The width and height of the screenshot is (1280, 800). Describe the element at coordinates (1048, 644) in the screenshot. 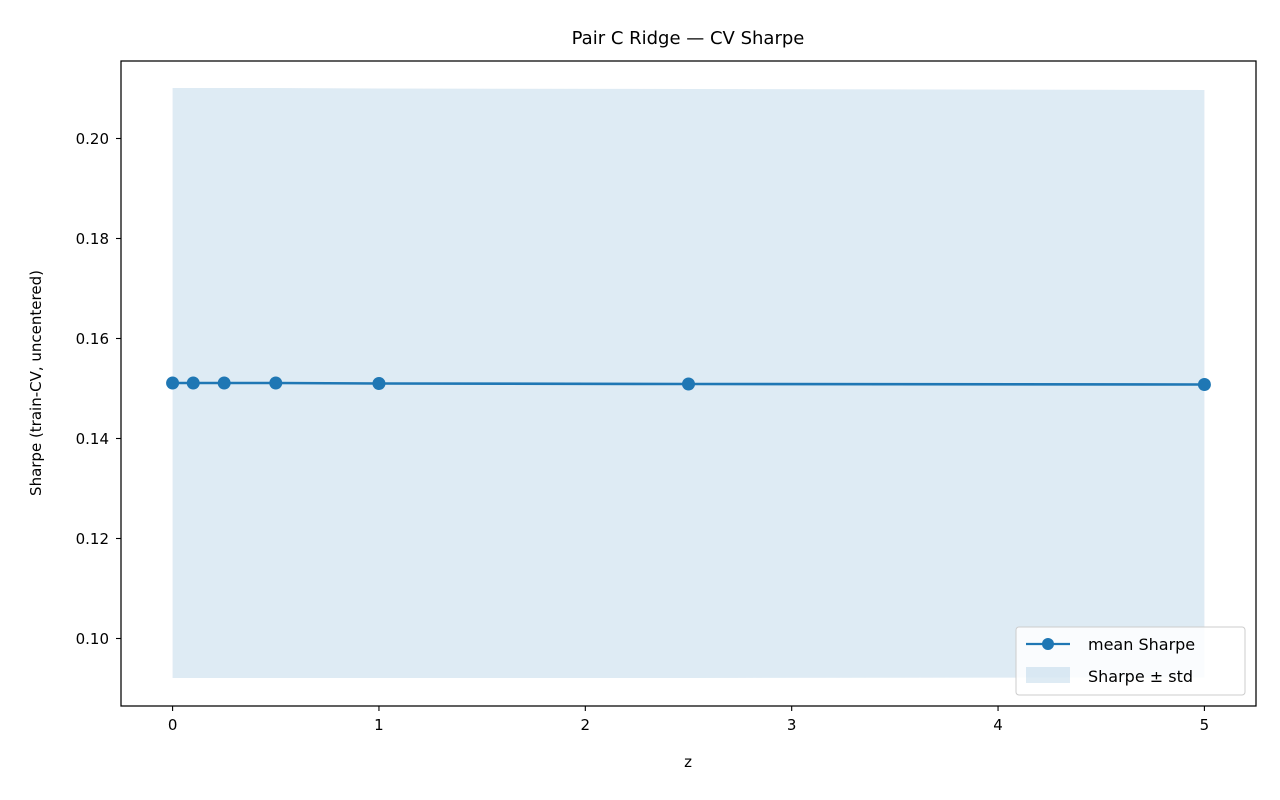

I see `legend-marker-swatch` at that location.